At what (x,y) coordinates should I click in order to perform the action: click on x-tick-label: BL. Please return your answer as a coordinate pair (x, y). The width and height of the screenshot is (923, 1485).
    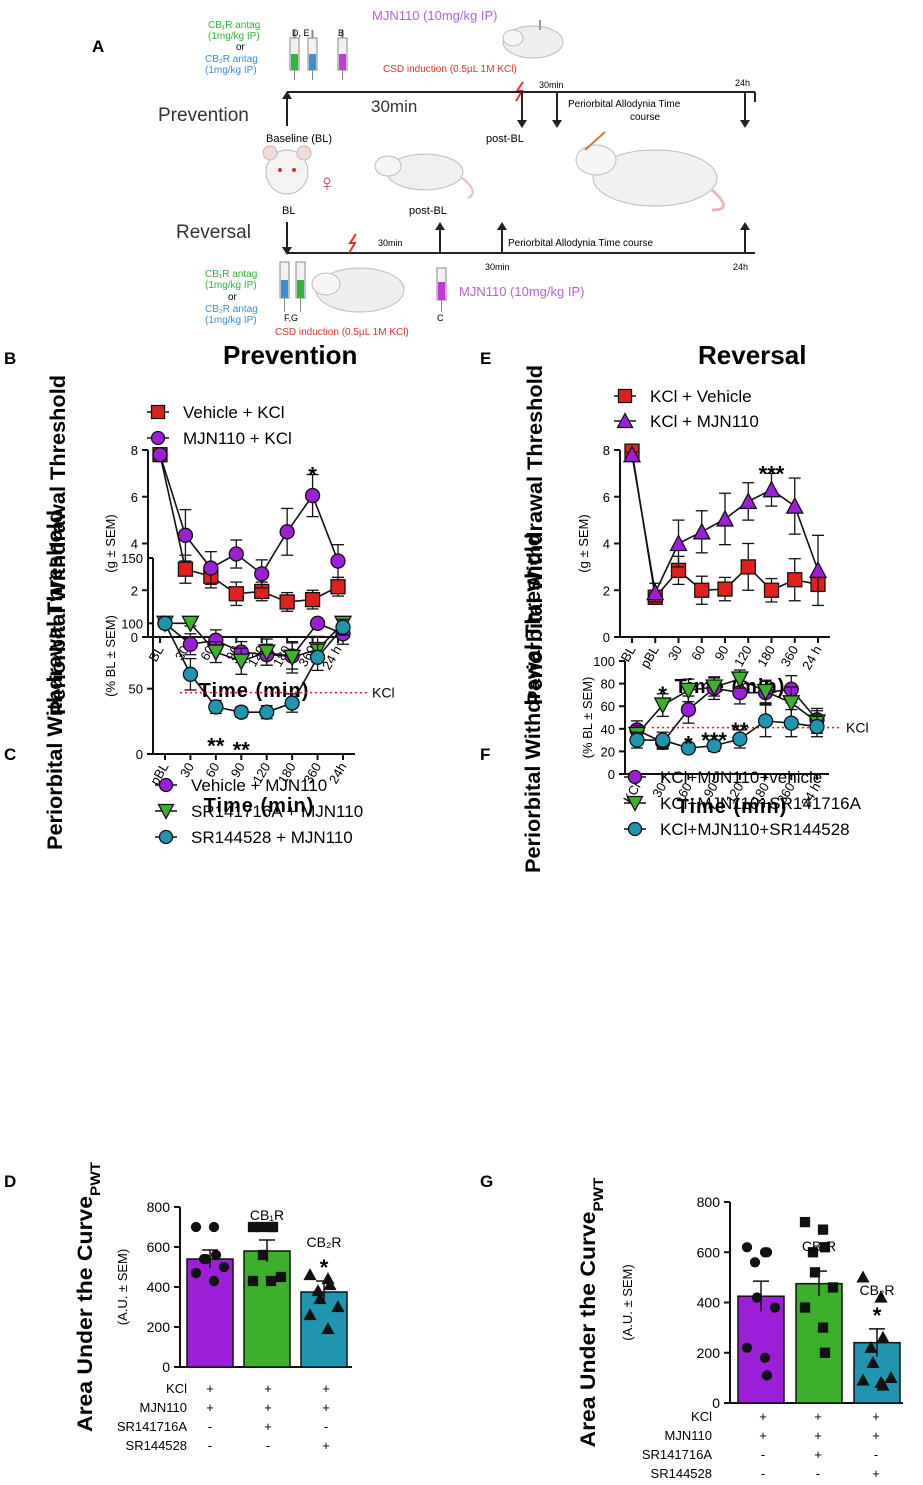
    Looking at the image, I should click on (156, 653).